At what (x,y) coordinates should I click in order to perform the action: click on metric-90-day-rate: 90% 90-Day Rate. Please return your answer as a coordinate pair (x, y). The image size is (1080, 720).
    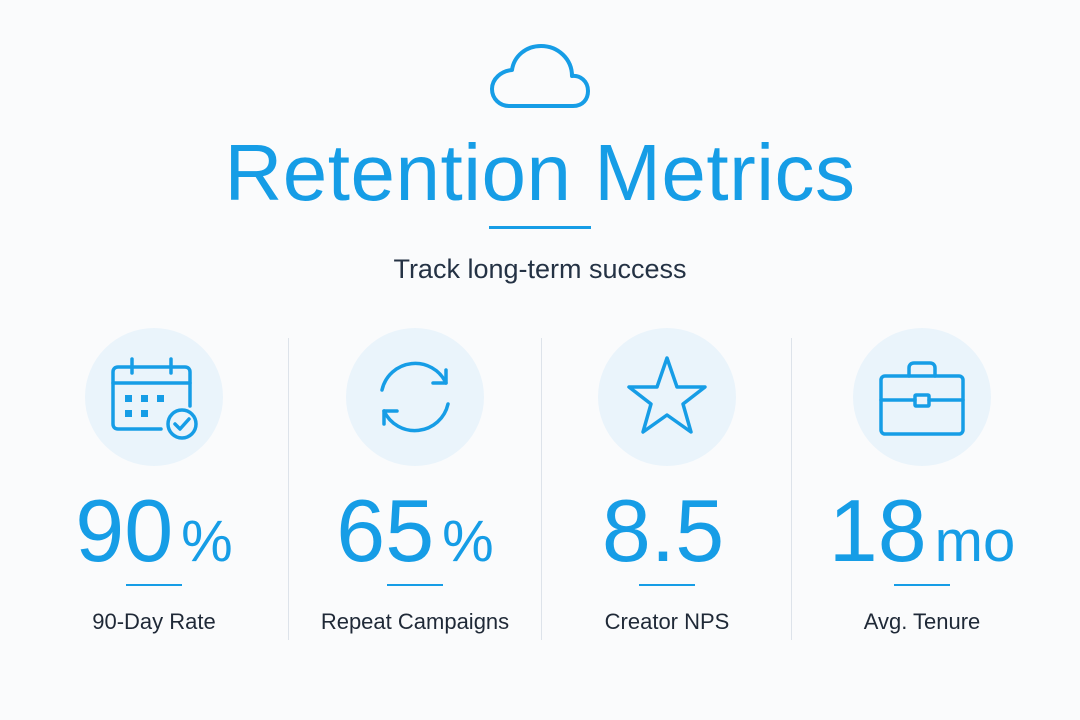
    Looking at the image, I should click on (154, 488).